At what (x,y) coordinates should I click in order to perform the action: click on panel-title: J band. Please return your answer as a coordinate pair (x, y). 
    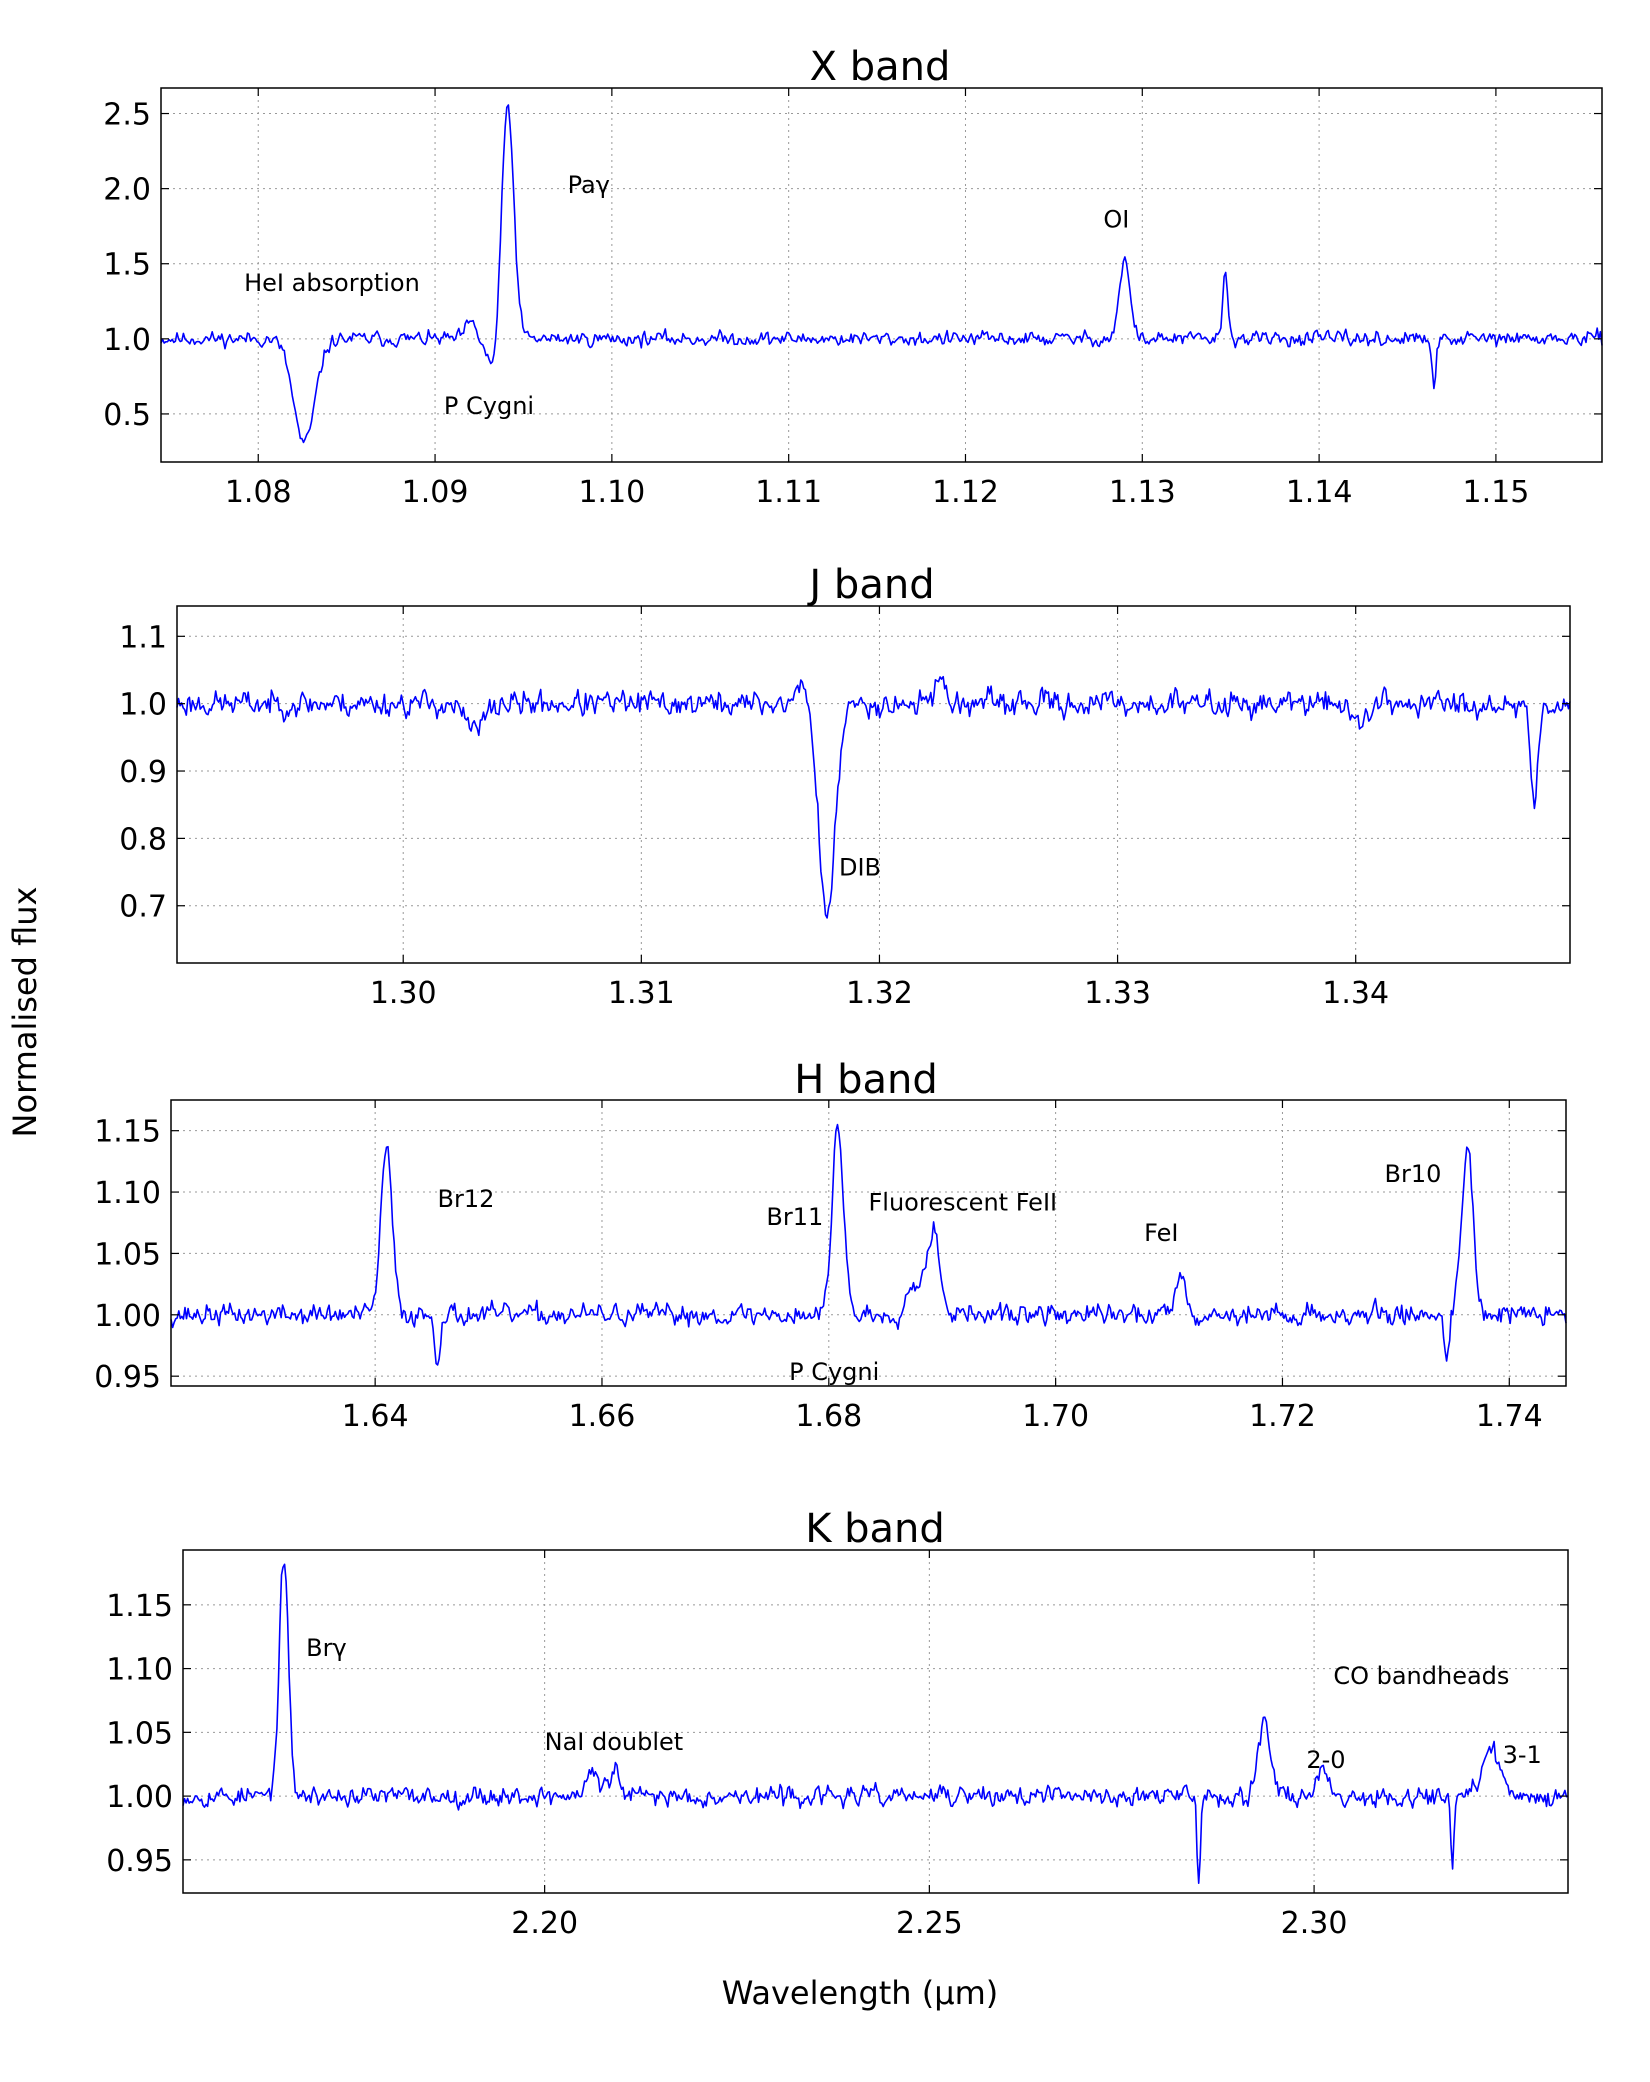
    Looking at the image, I should click on (870, 585).